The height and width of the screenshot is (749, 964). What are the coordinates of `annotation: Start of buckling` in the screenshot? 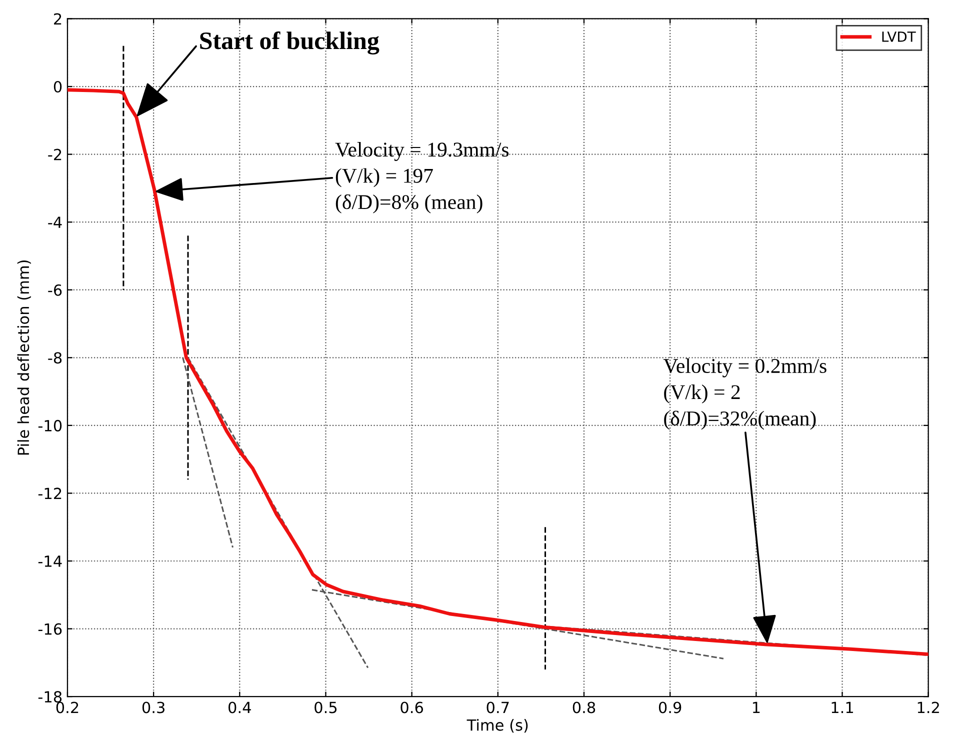 It's located at (290, 43).